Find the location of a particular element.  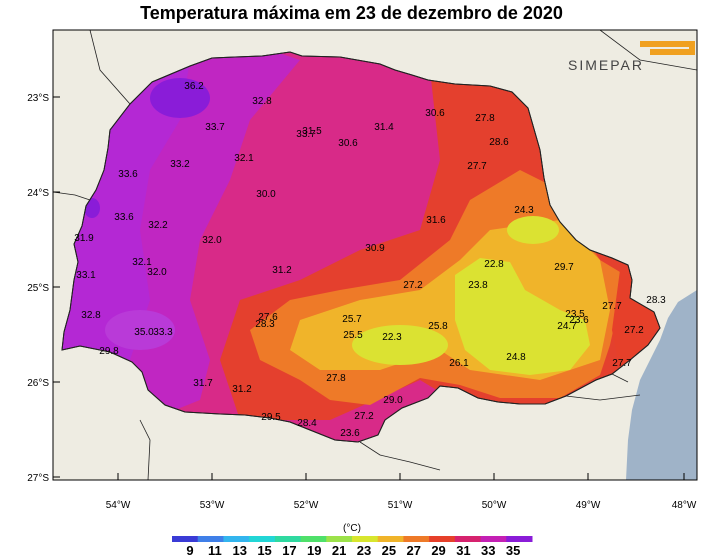

station-value: 23.8 is located at coordinates (478, 285).